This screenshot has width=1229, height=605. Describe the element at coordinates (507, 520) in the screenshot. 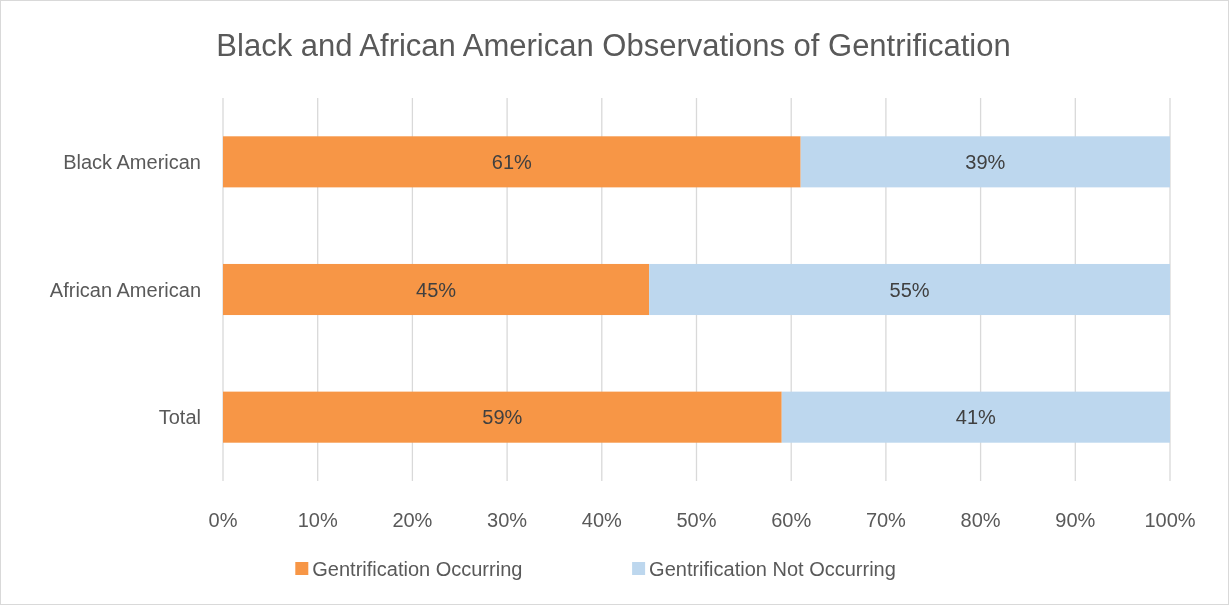

I see `x-tick-label: 30%` at that location.